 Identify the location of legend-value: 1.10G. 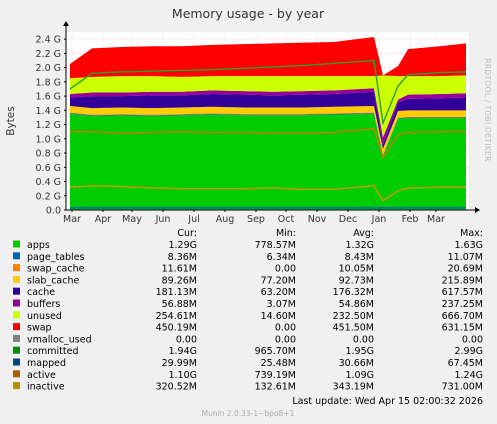
(182, 375).